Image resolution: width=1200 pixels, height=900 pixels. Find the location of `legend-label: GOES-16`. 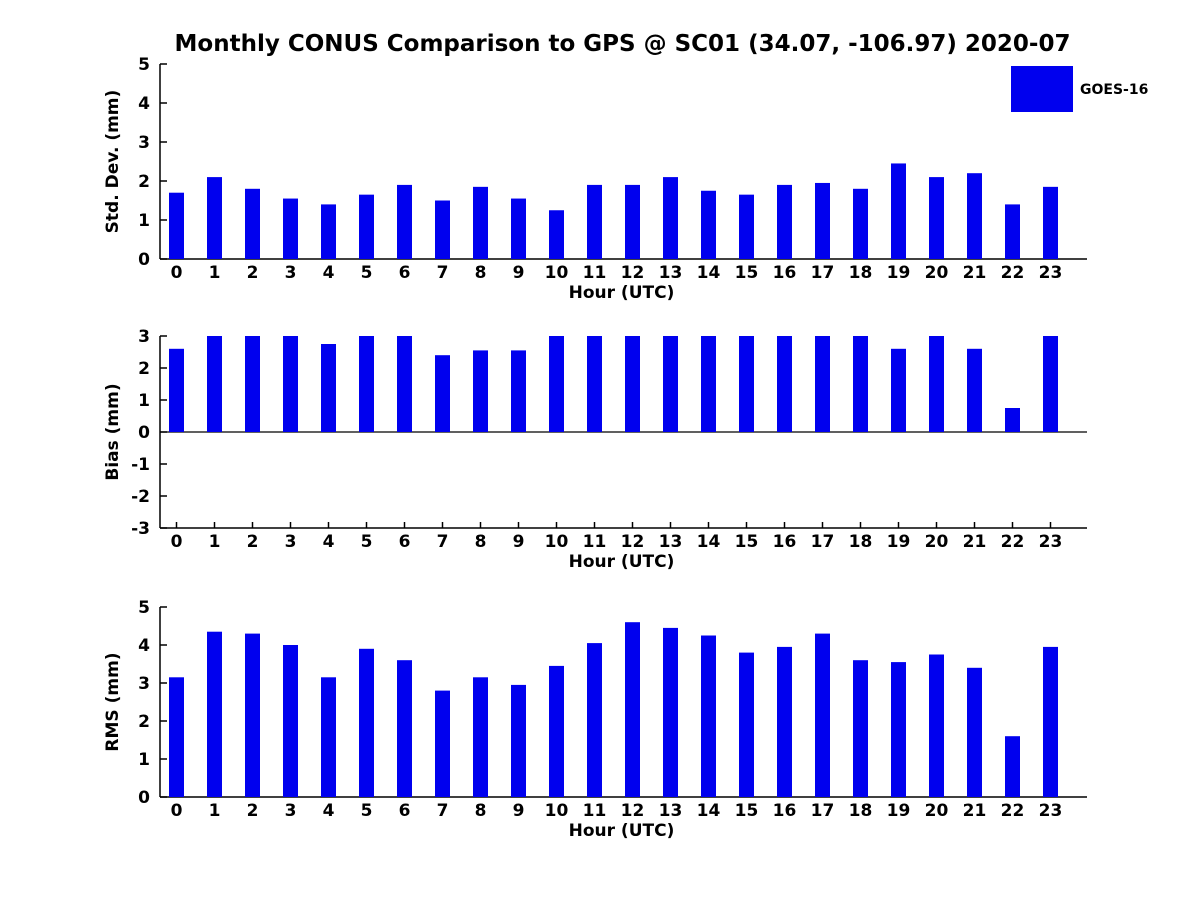

legend-label: GOES-16 is located at coordinates (1114, 90).